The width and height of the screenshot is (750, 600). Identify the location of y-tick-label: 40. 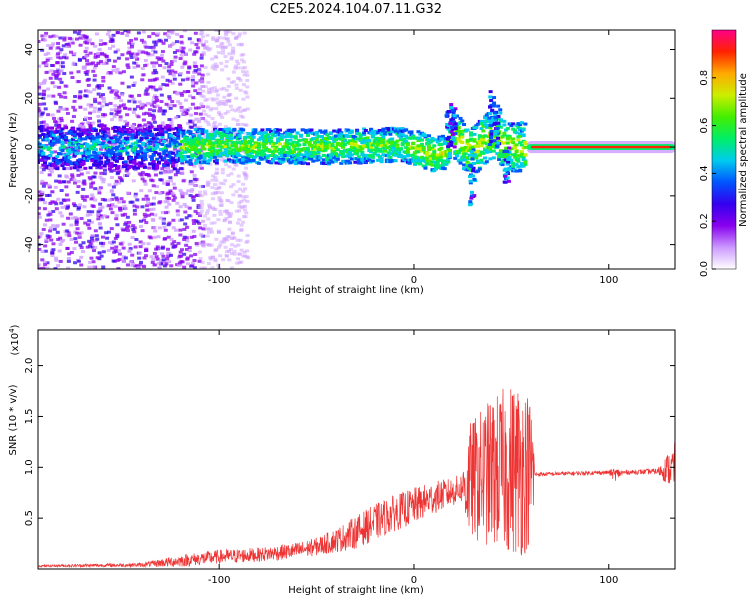
(29, 49).